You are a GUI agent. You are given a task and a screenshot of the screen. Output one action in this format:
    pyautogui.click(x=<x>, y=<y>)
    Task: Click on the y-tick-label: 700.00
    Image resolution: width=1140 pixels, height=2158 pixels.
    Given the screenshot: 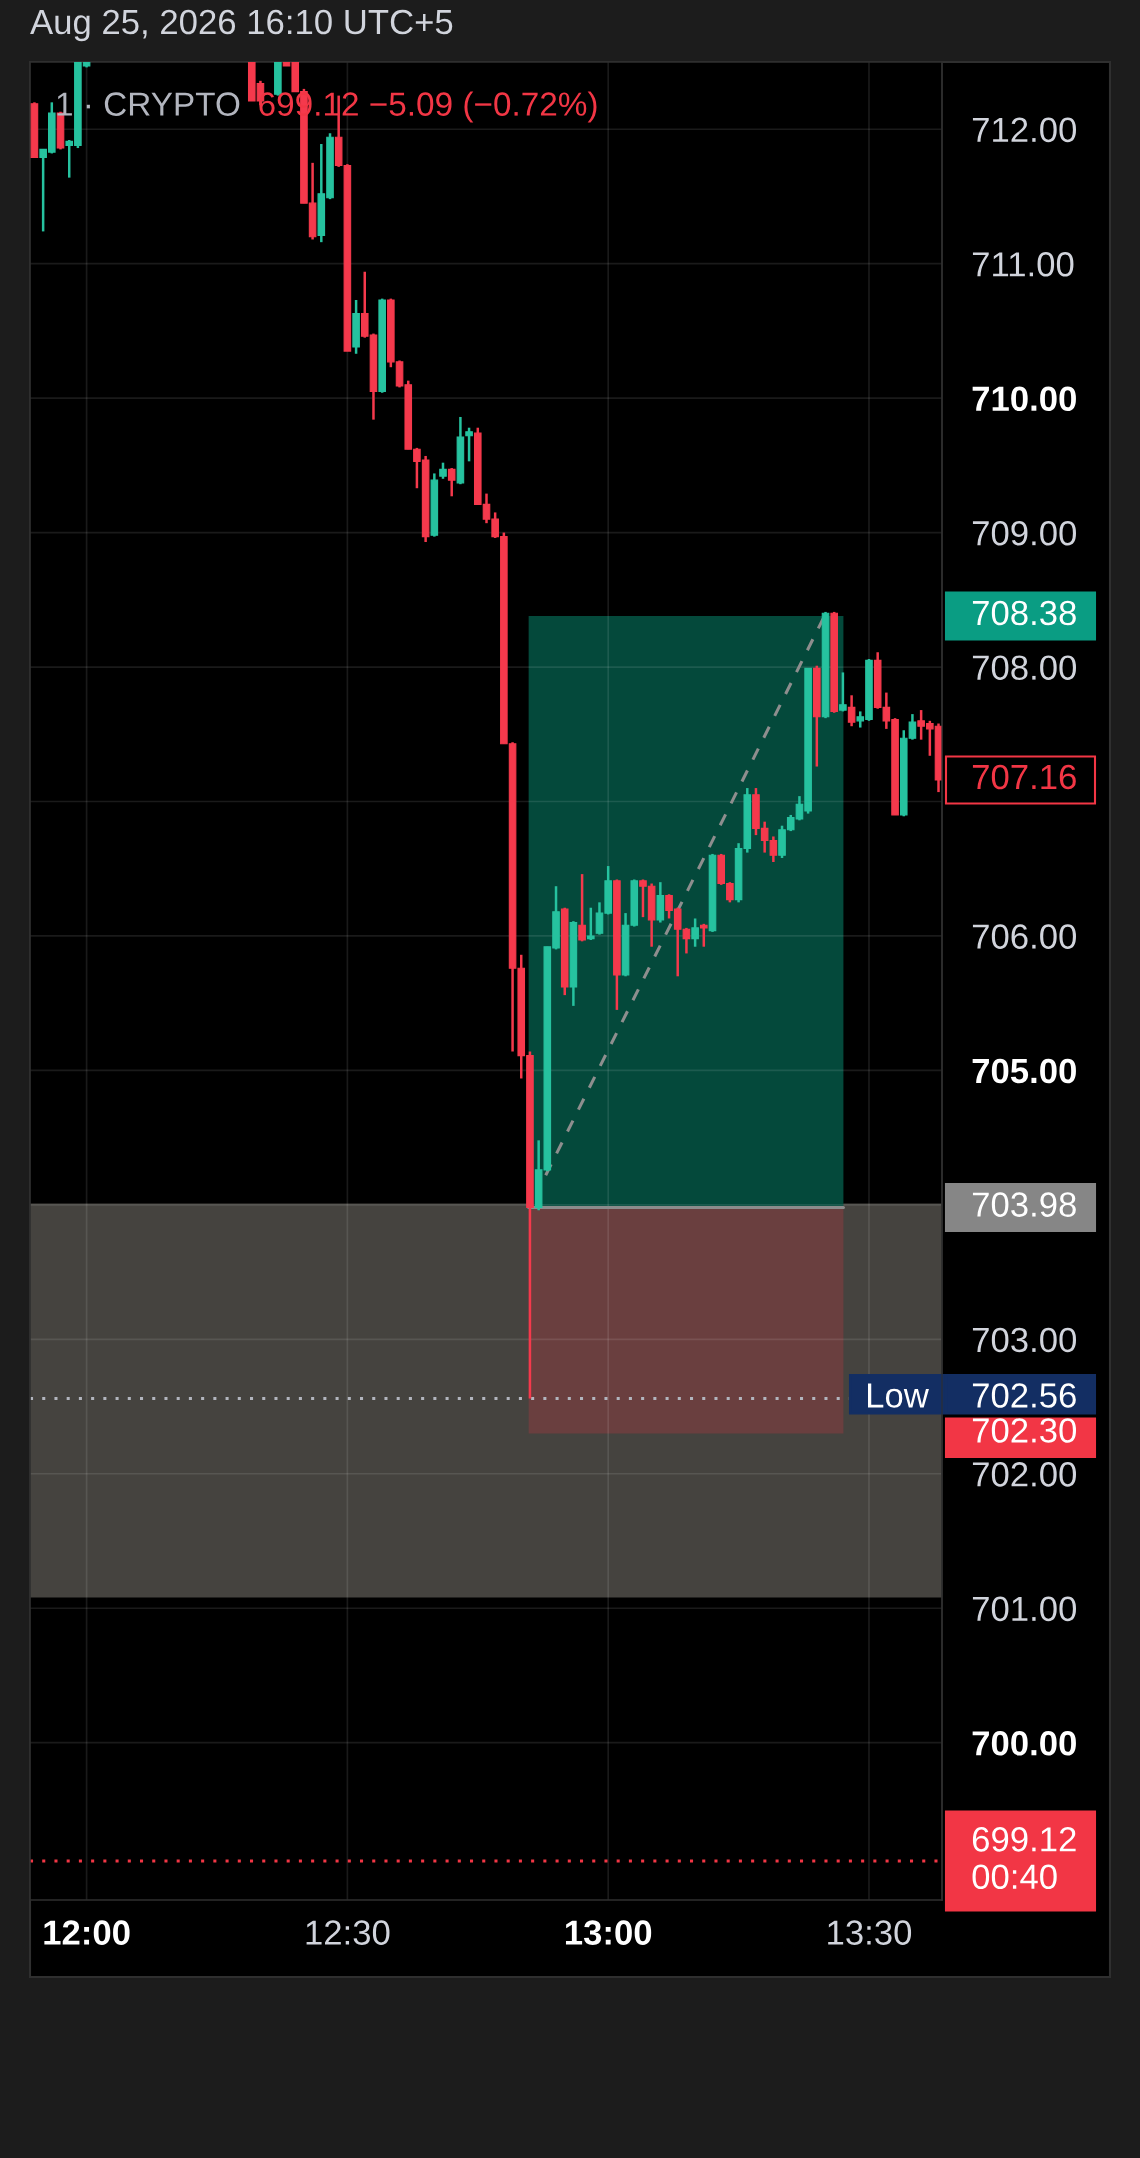 What is the action you would take?
    pyautogui.click(x=1024, y=1743)
    